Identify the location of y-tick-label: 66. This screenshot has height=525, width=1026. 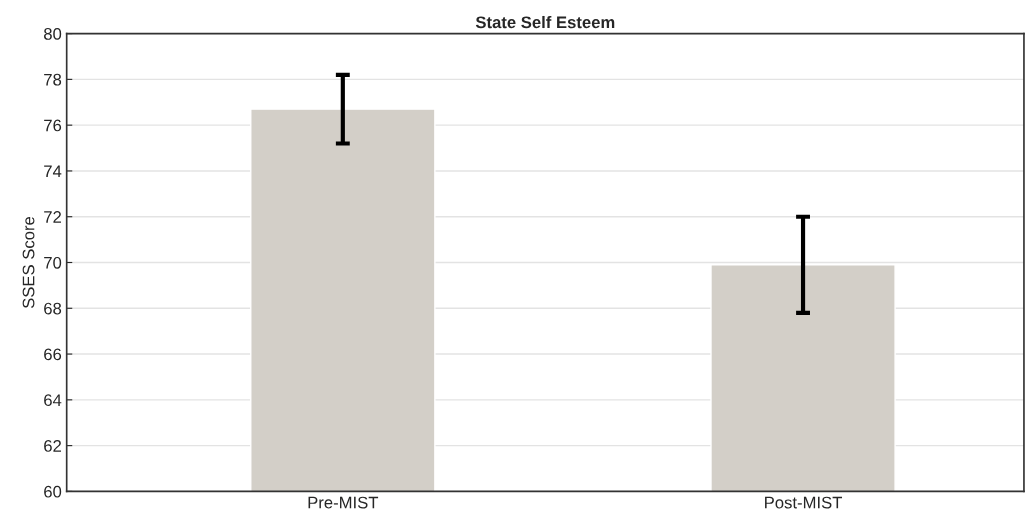
(53, 354).